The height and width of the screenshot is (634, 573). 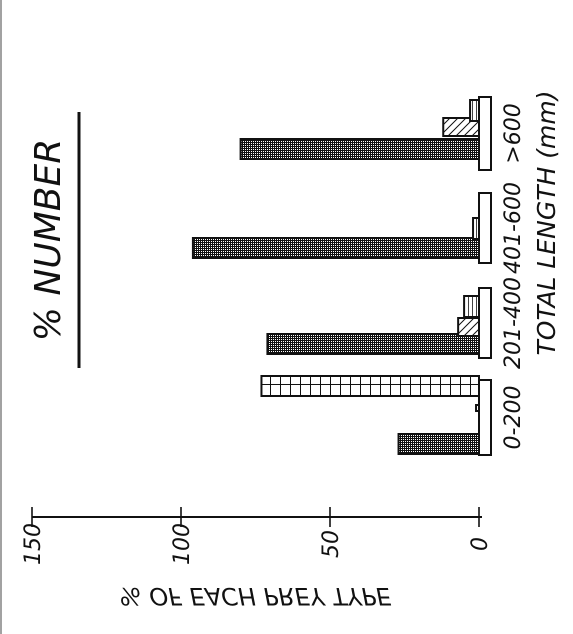 What do you see at coordinates (331, 544) in the screenshot?
I see `value-tick-label: 50` at bounding box center [331, 544].